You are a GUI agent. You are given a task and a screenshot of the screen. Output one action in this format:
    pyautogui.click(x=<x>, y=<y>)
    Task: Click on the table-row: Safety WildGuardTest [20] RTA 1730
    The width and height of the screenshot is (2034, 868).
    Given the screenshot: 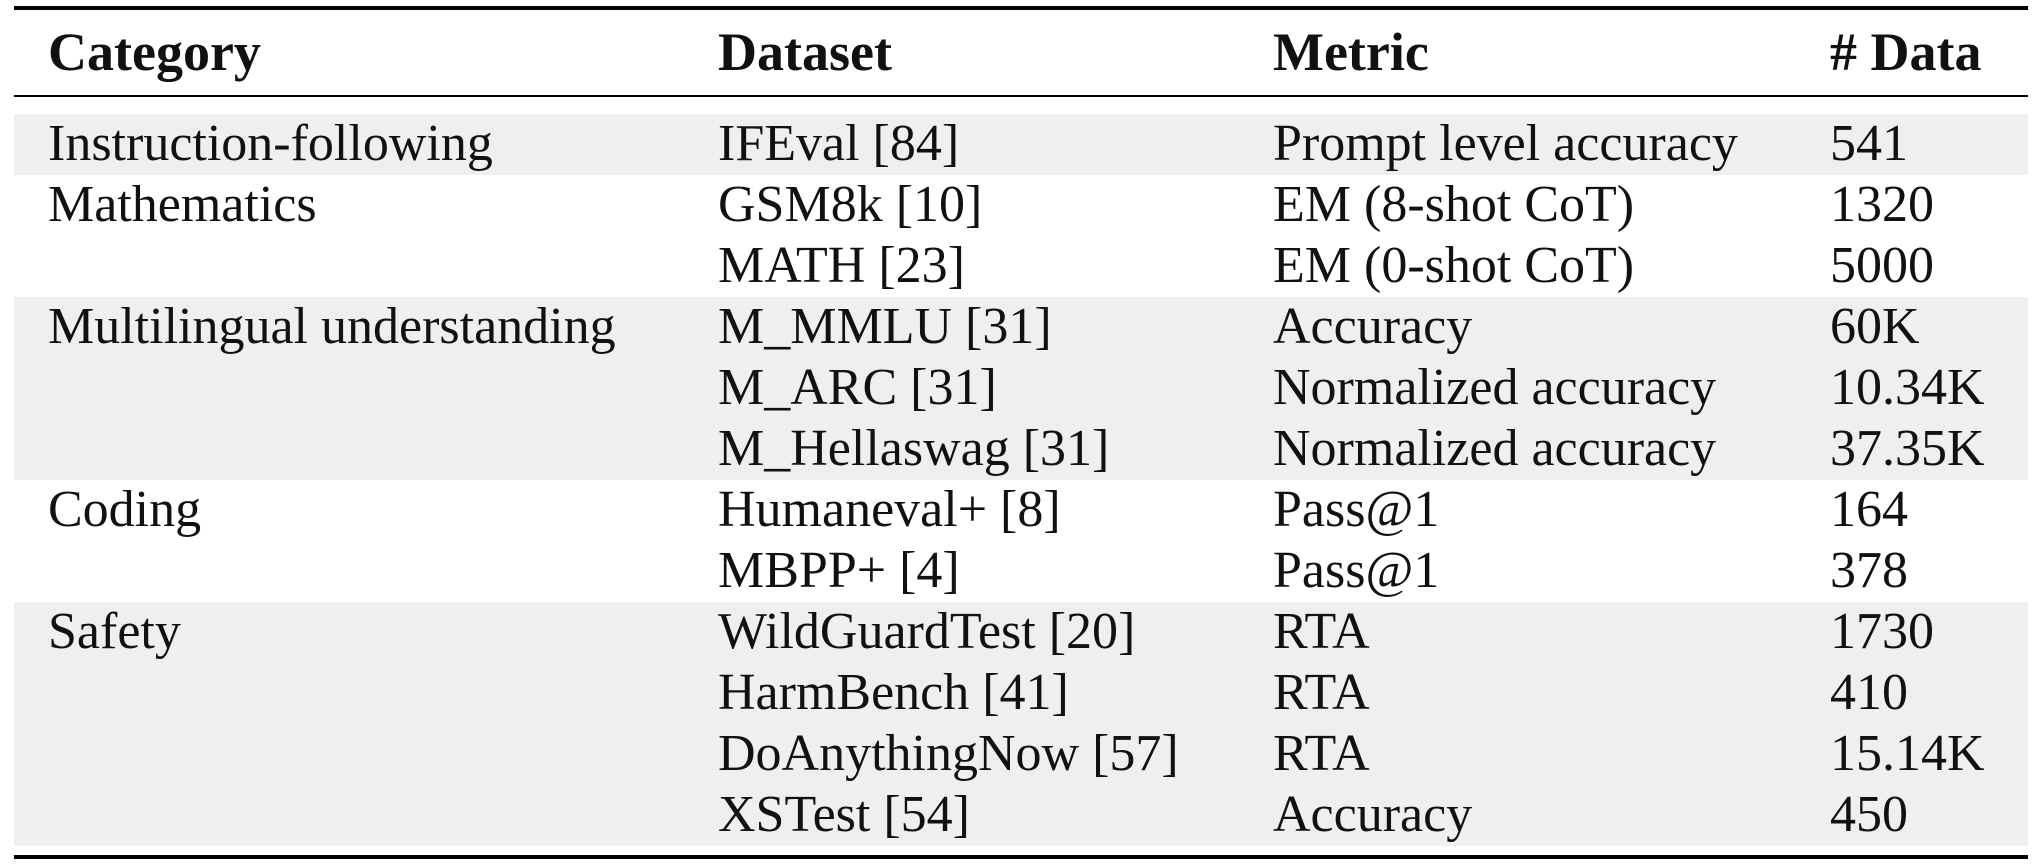 What is the action you would take?
    pyautogui.click(x=1017, y=632)
    